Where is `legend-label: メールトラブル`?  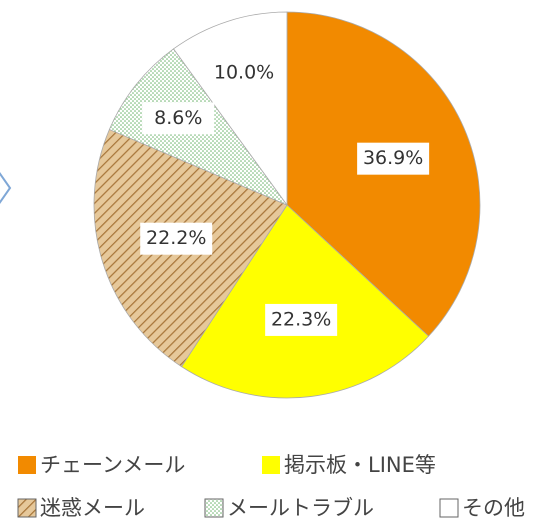 legend-label: メールトラブル is located at coordinates (300, 508).